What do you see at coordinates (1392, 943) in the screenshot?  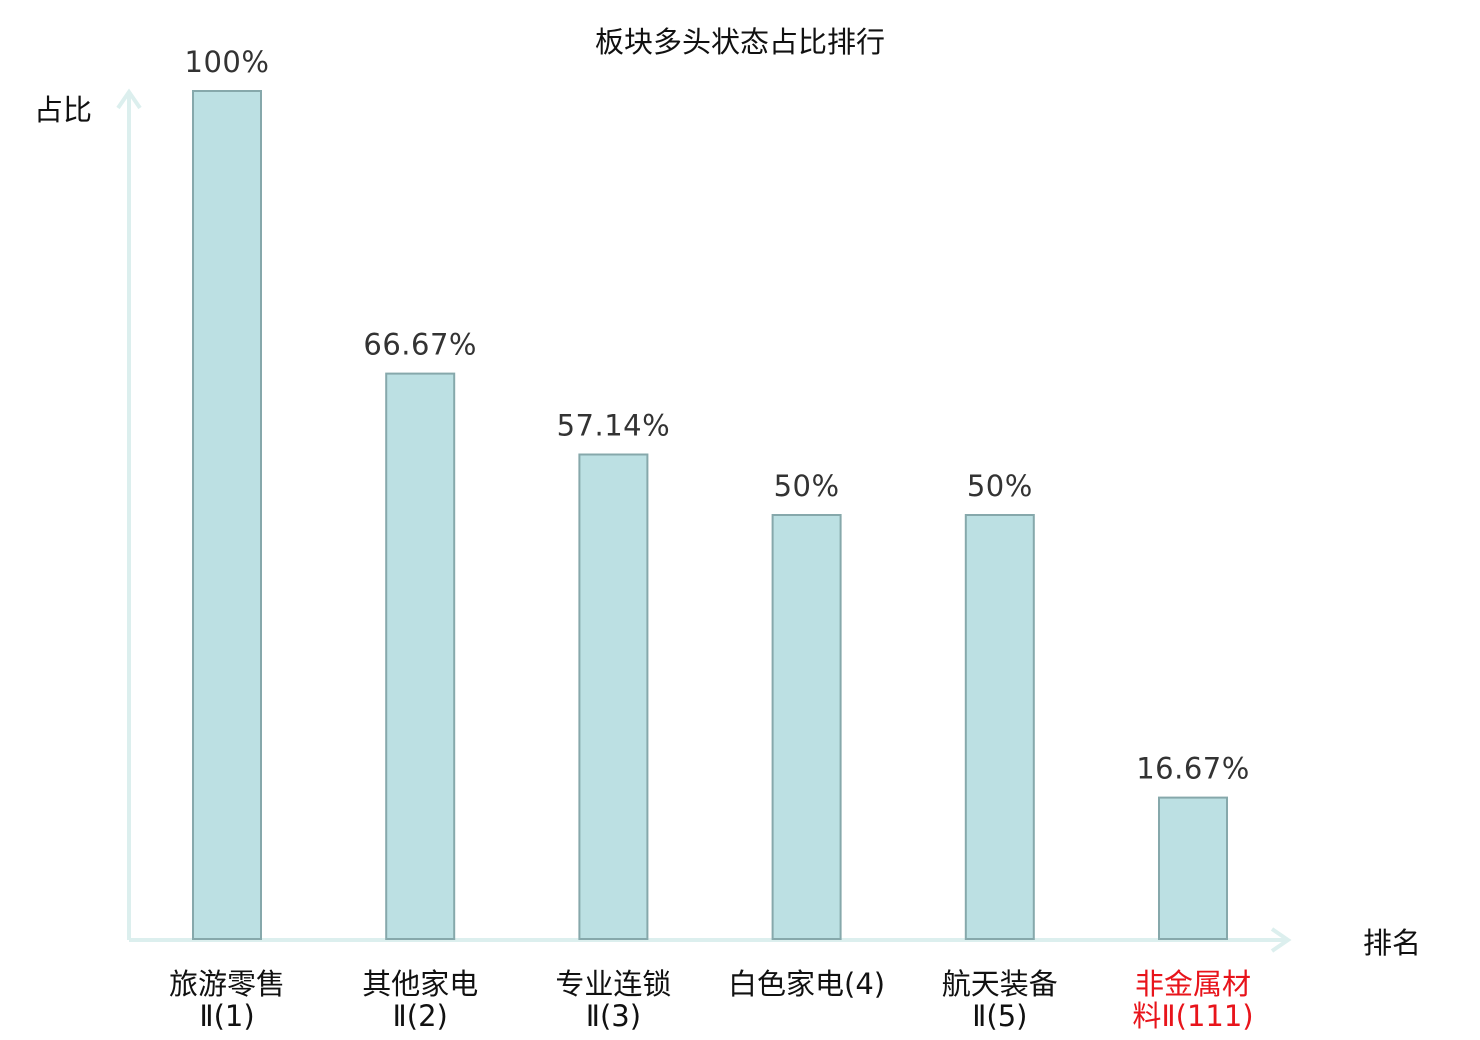 I see `x-axis-label: 排名` at bounding box center [1392, 943].